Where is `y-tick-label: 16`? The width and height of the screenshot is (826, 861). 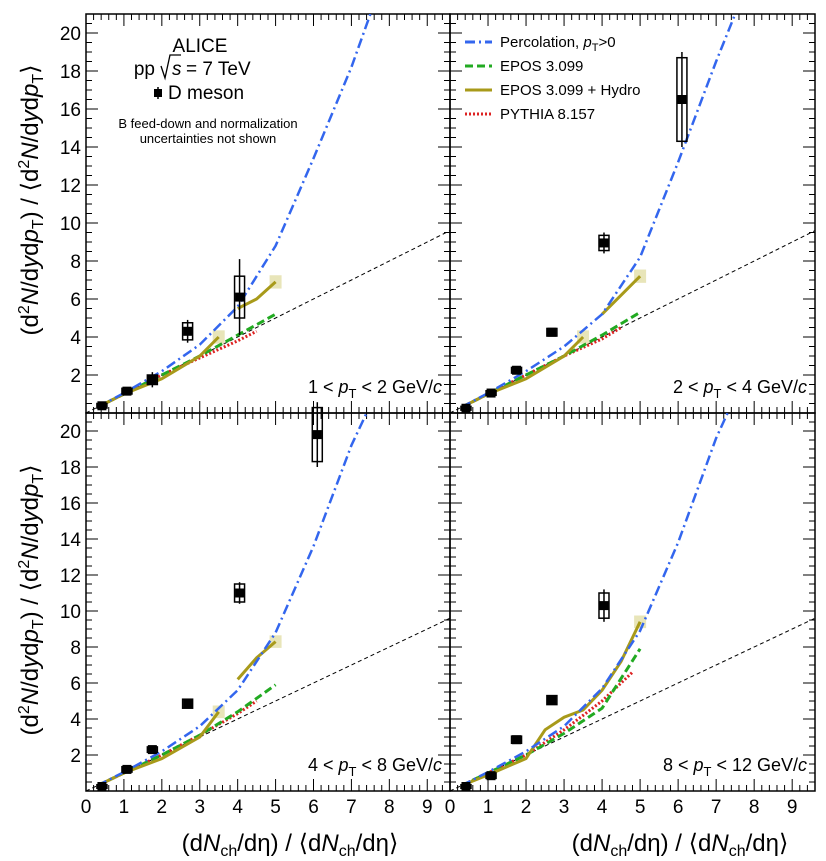 y-tick-label: 16 is located at coordinates (70, 110).